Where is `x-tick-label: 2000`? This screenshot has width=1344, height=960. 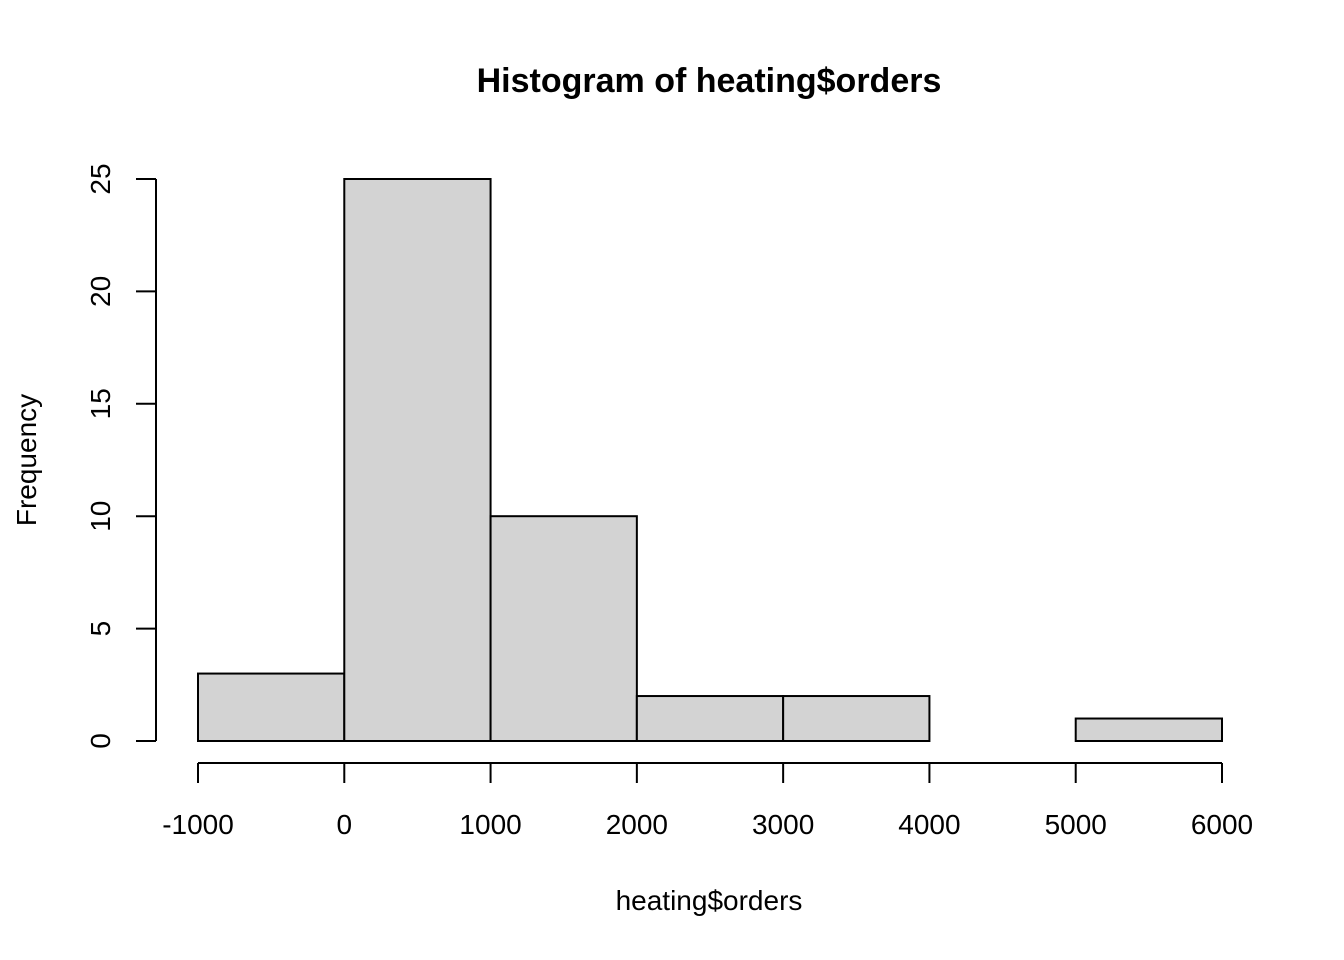
x-tick-label: 2000 is located at coordinates (637, 824).